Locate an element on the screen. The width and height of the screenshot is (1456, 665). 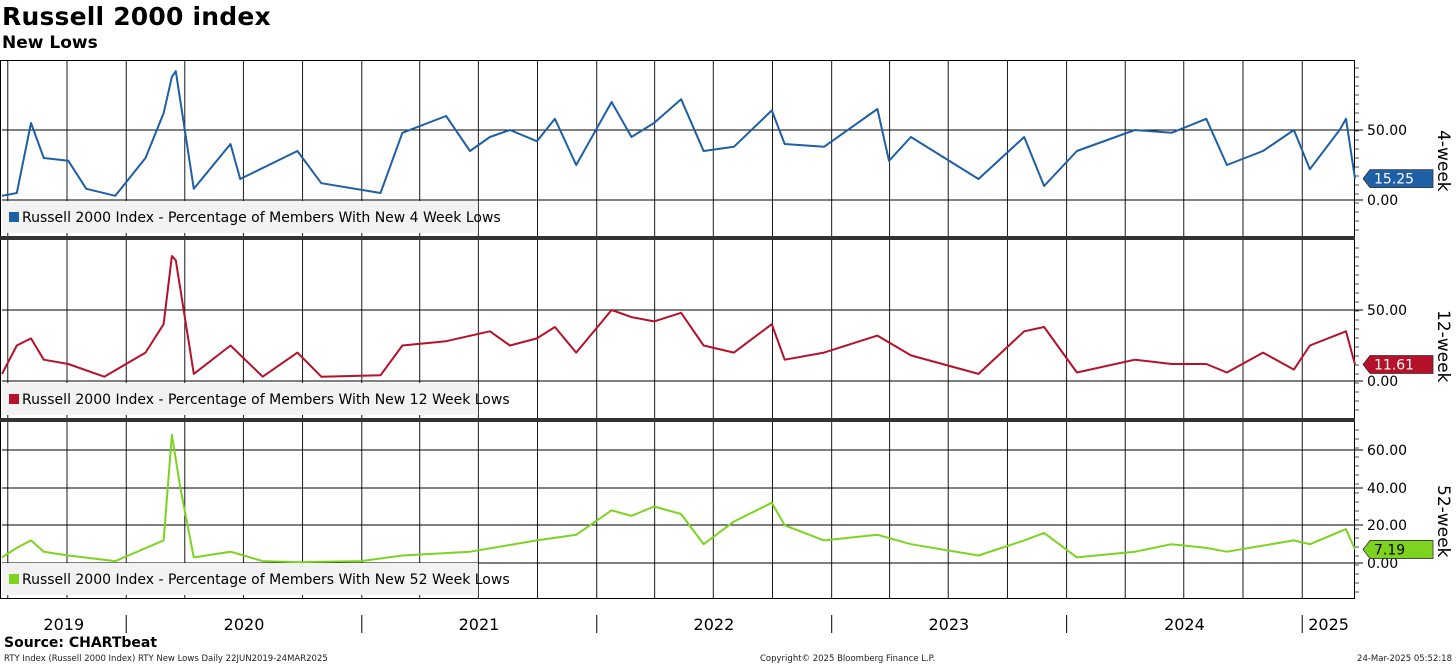
x-tick-label: 2022 is located at coordinates (714, 624).